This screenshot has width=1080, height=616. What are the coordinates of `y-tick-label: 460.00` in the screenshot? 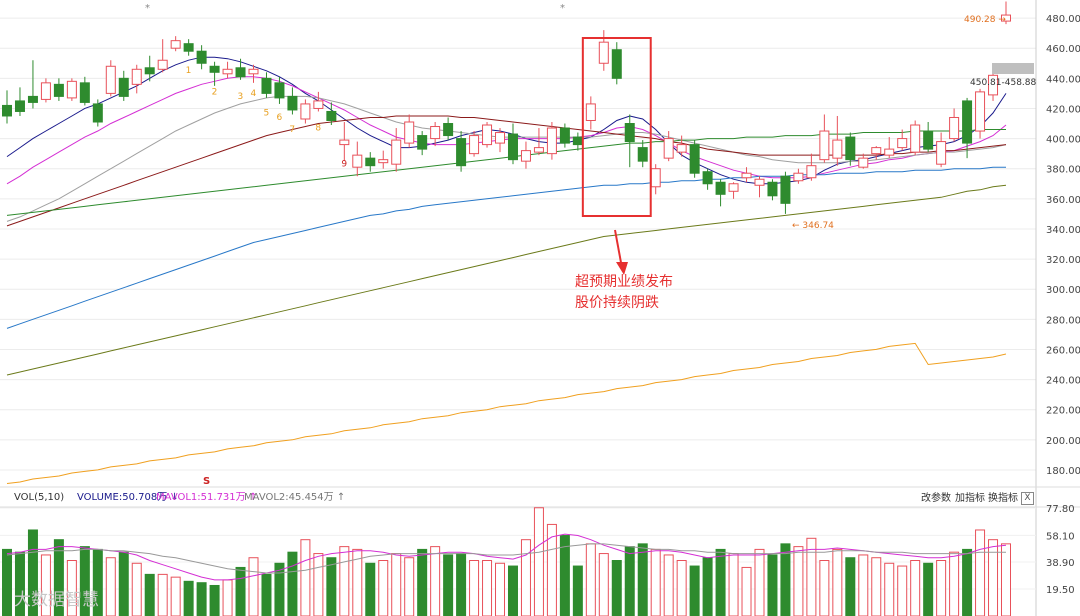 It's located at (1063, 49).